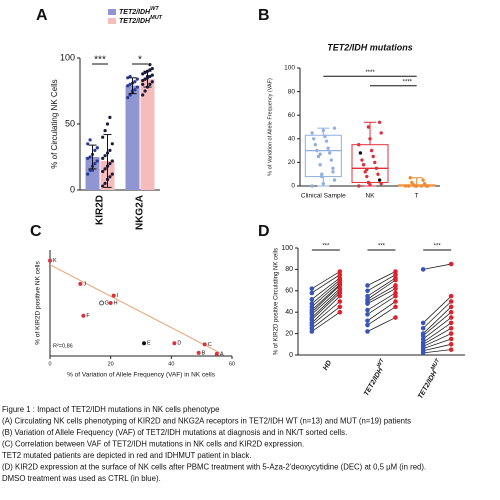 The height and width of the screenshot is (500, 500). What do you see at coordinates (292, 162) in the screenshot?
I see `y-tick-label: 20` at bounding box center [292, 162].